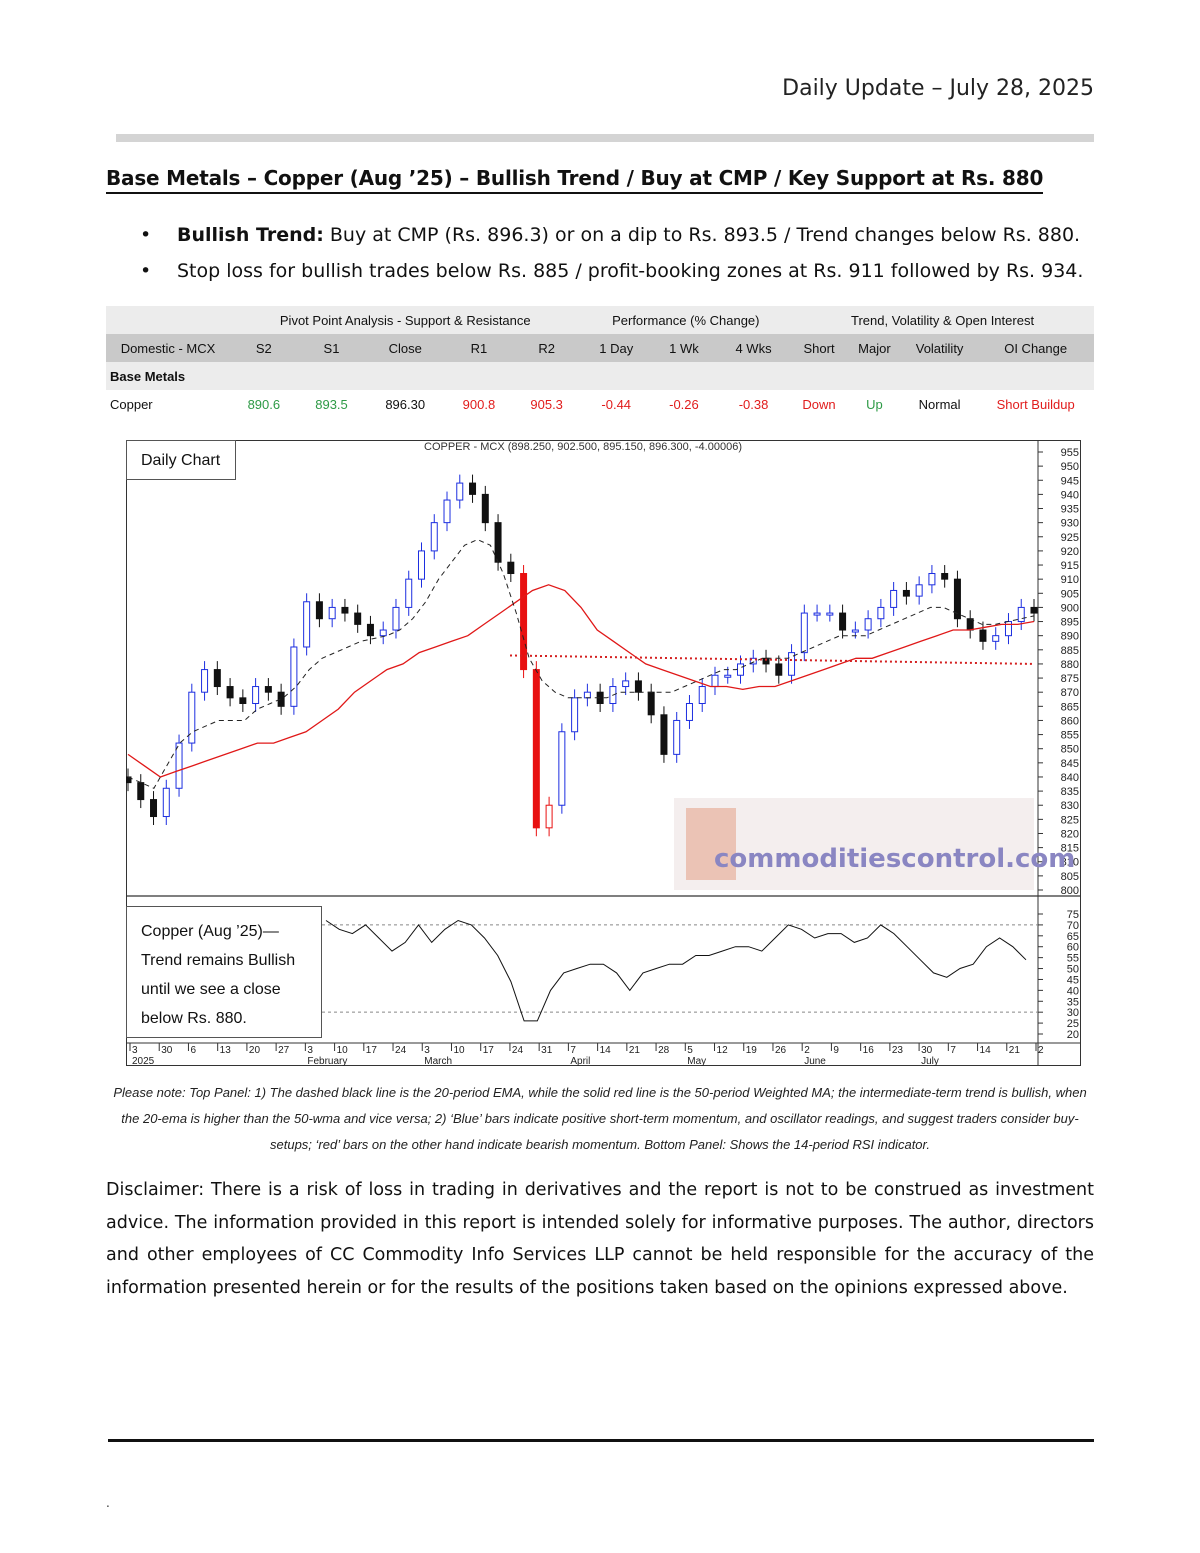 This screenshot has height=1553, width=1200. What do you see at coordinates (1073, 1013) in the screenshot?
I see `rsi-tick-label: 30` at bounding box center [1073, 1013].